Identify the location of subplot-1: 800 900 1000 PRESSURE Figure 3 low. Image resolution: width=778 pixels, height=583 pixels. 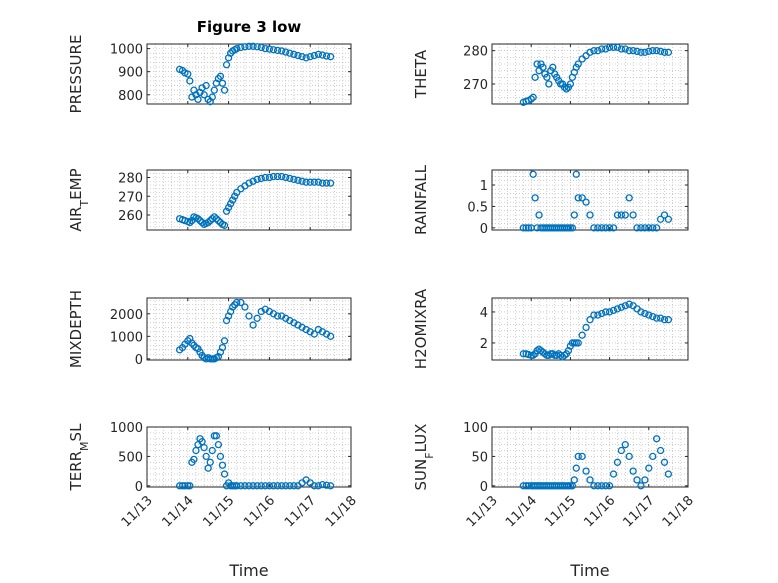
(209, 65).